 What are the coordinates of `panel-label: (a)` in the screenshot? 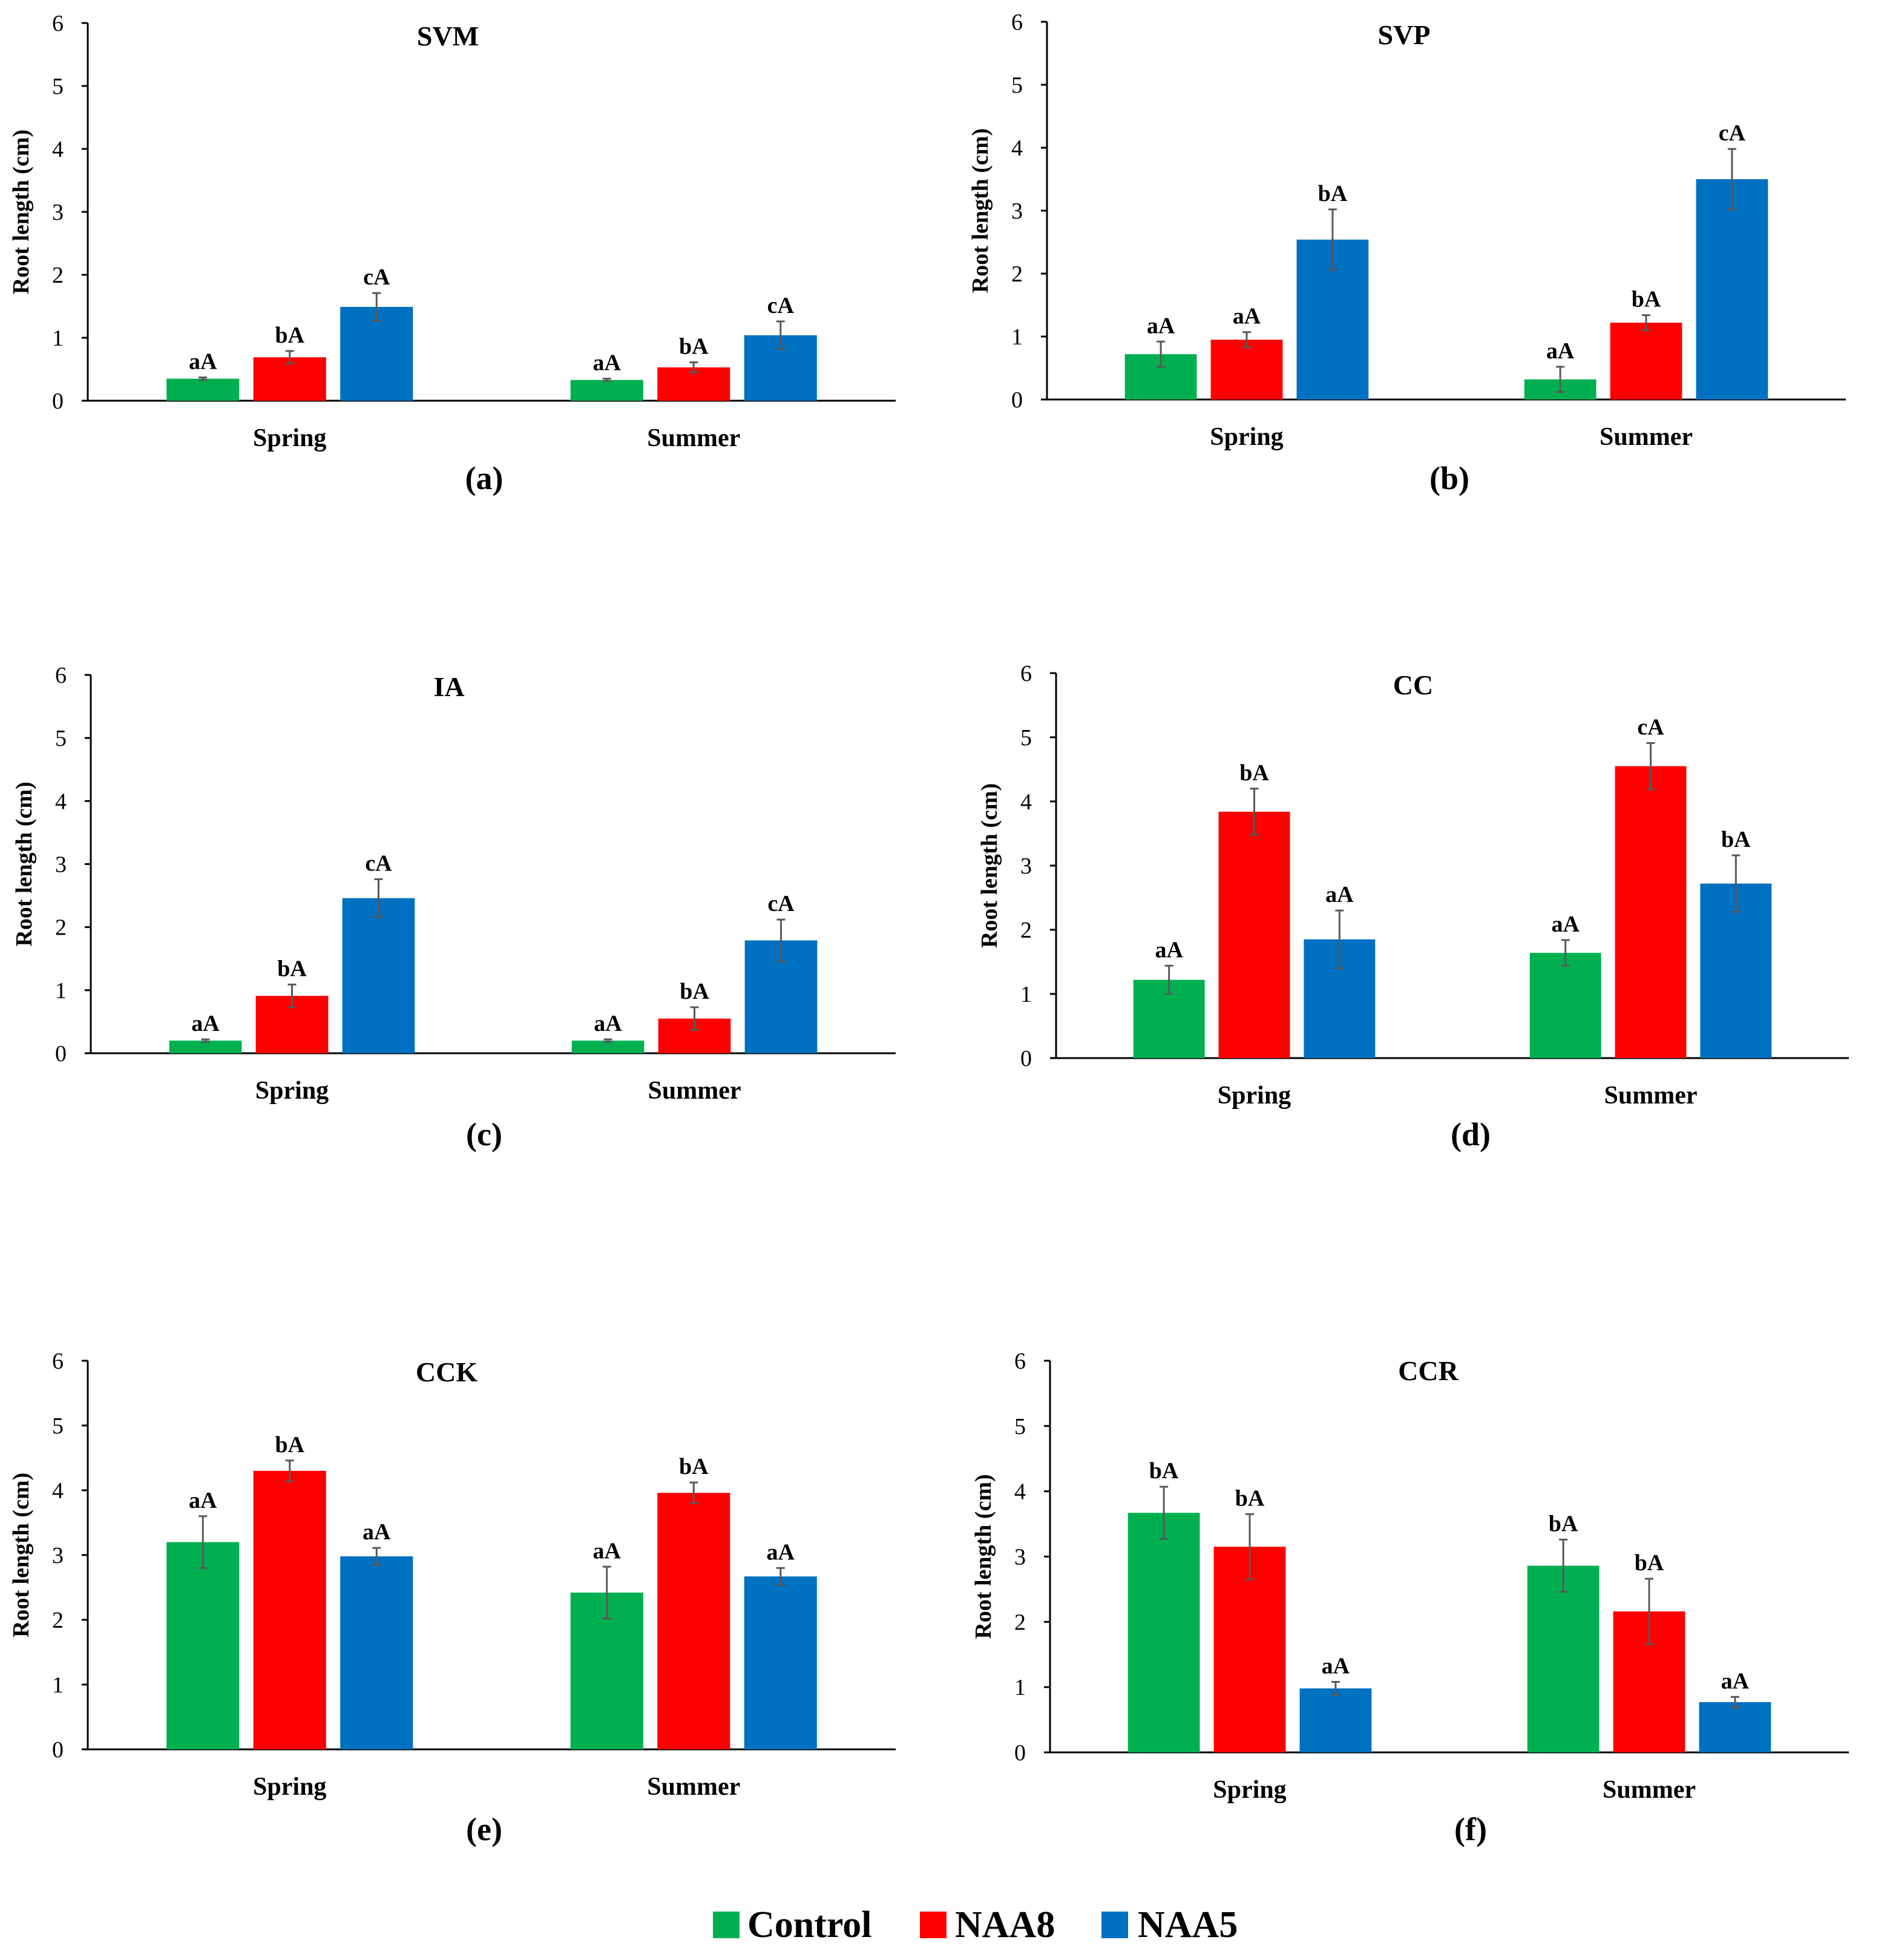 It's located at (484, 478).